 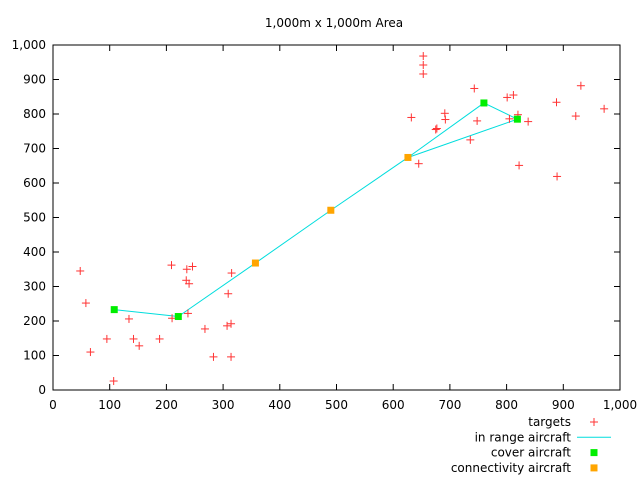 What do you see at coordinates (511, 468) in the screenshot?
I see `legend-label: connectivity aircraft` at bounding box center [511, 468].